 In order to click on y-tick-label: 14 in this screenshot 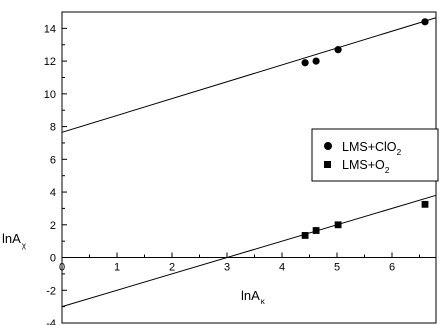, I will do `click(50, 29)`.